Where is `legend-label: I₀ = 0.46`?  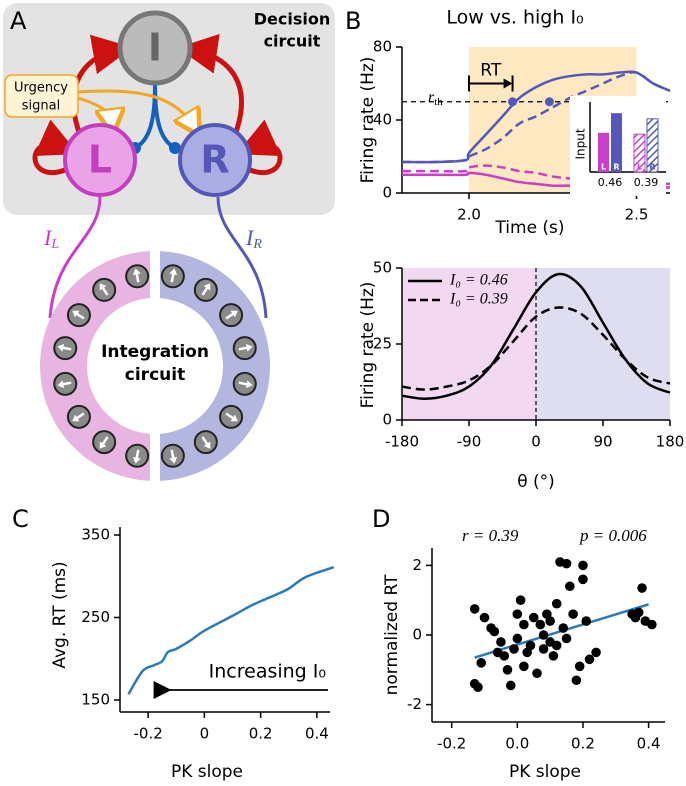
legend-label: I₀ = 0.46 is located at coordinates (478, 280).